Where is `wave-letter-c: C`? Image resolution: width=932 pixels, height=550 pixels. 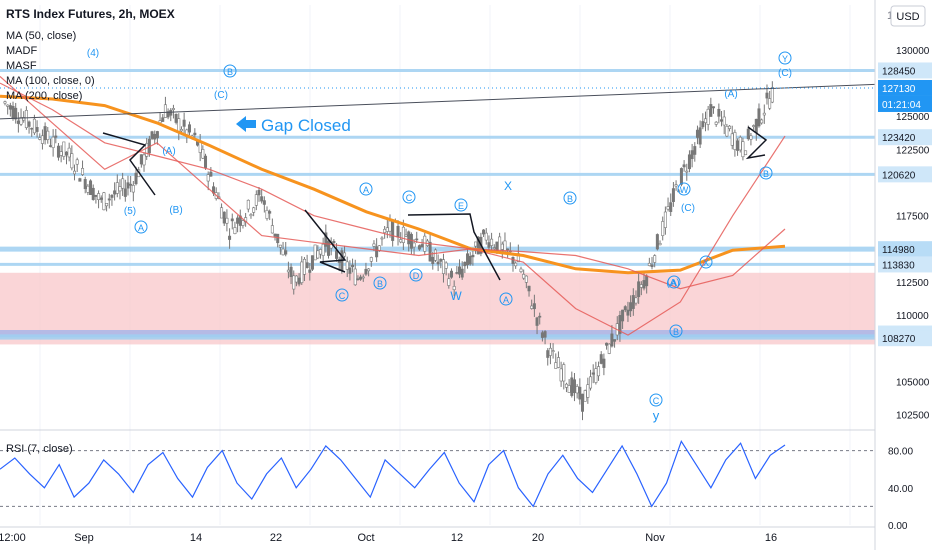
wave-letter-c: C is located at coordinates (409, 198).